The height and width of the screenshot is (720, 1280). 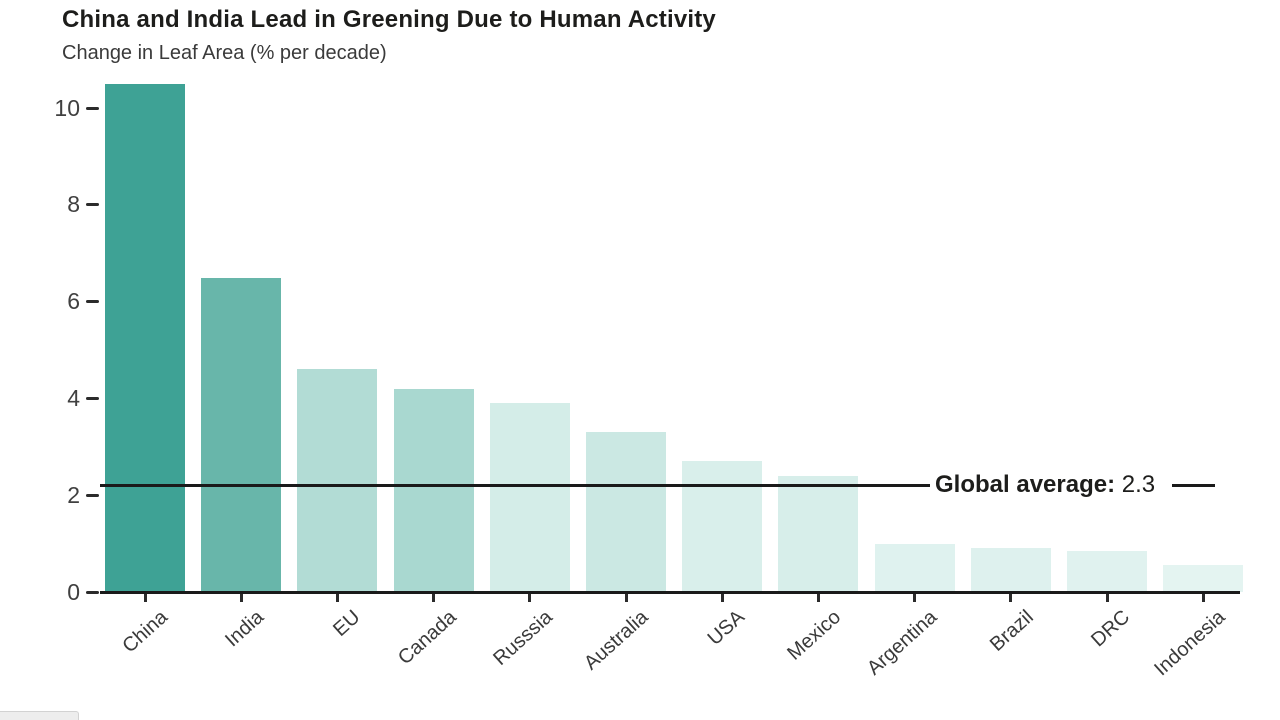 What do you see at coordinates (145, 632) in the screenshot?
I see `x-tick-label-china: China` at bounding box center [145, 632].